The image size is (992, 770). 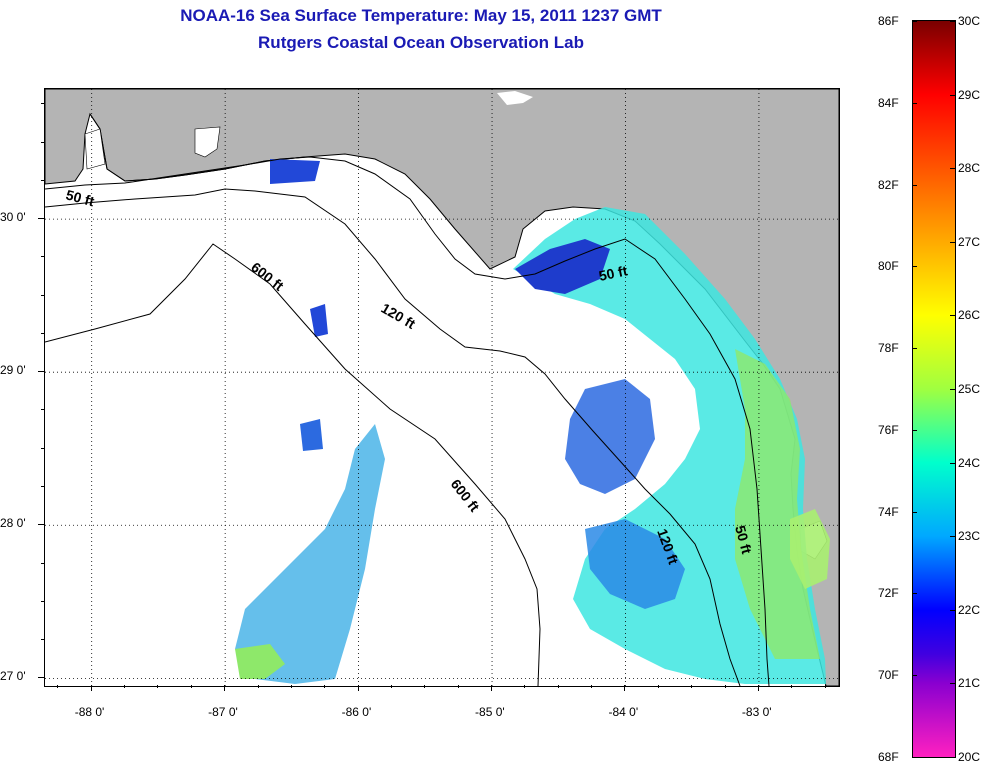 I want to click on sst-patch-blue-south, so click(x=635, y=564).